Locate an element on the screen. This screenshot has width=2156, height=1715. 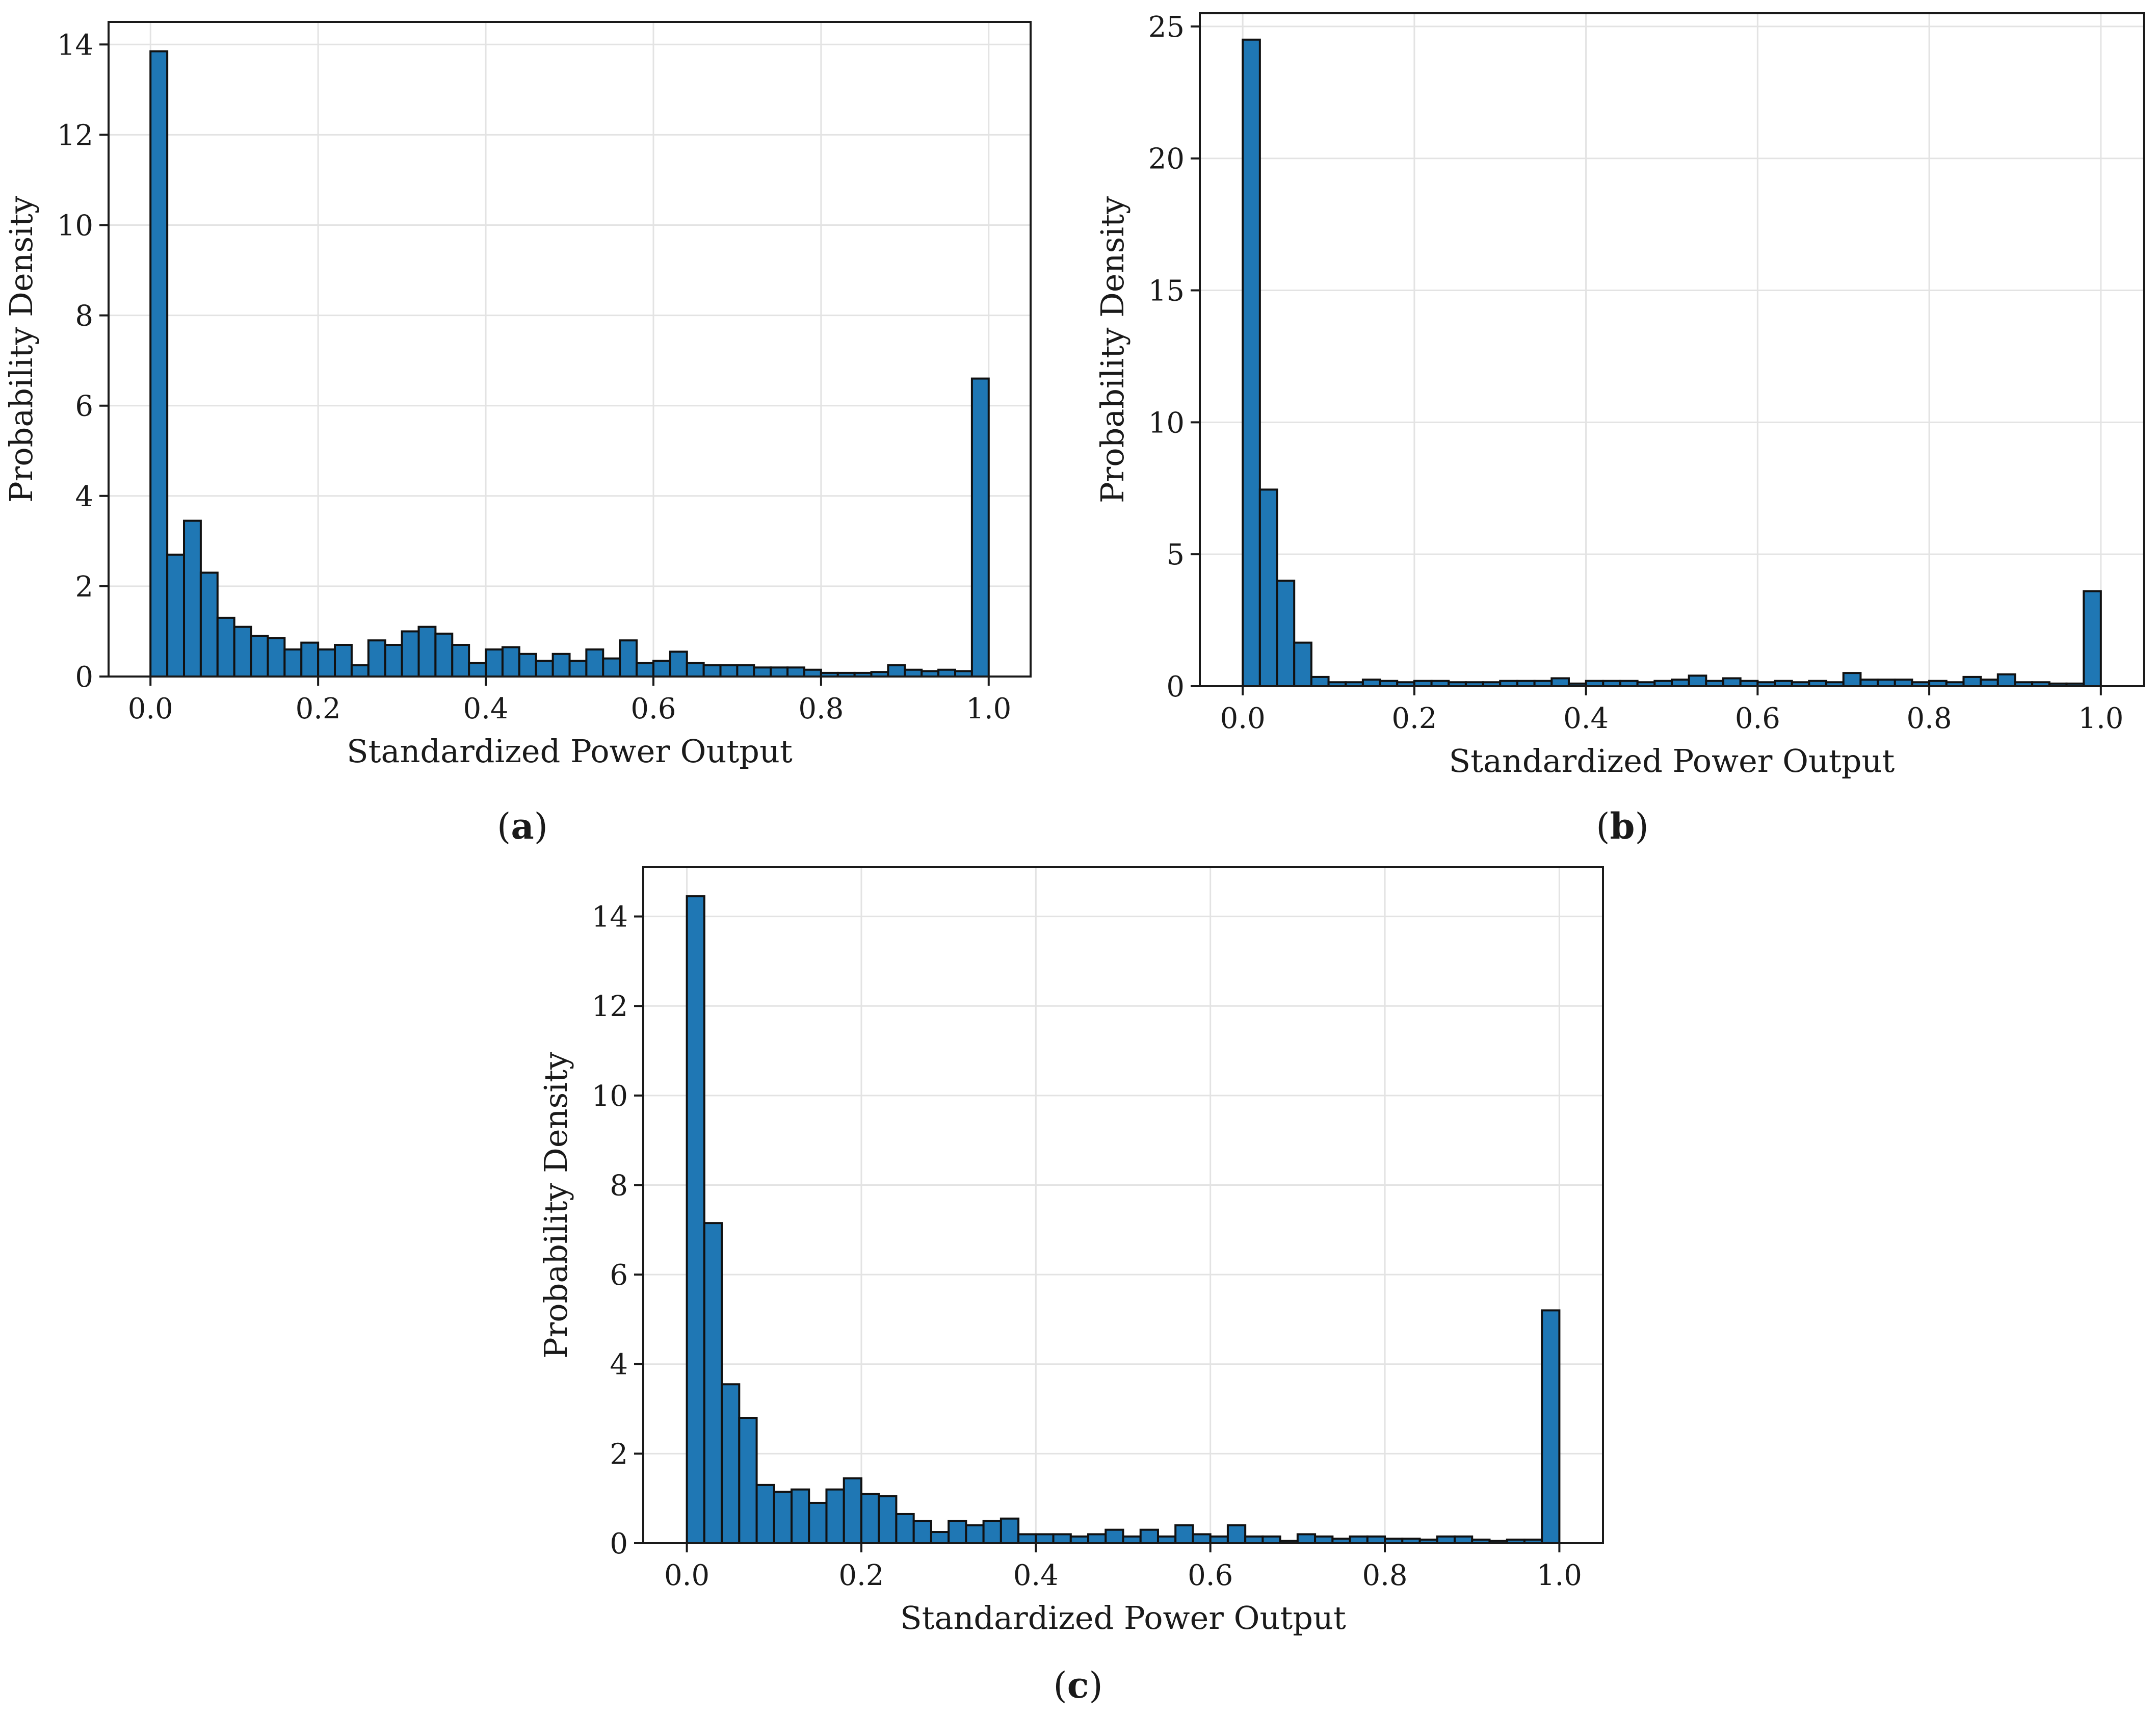
x-tick-label: 0.6 is located at coordinates (1757, 718).